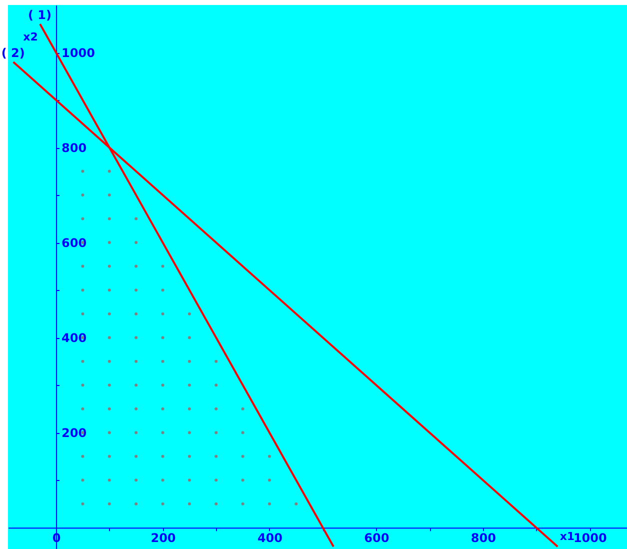 The height and width of the screenshot is (549, 627). I want to click on y-tick-label: 1000, so click(78, 53).